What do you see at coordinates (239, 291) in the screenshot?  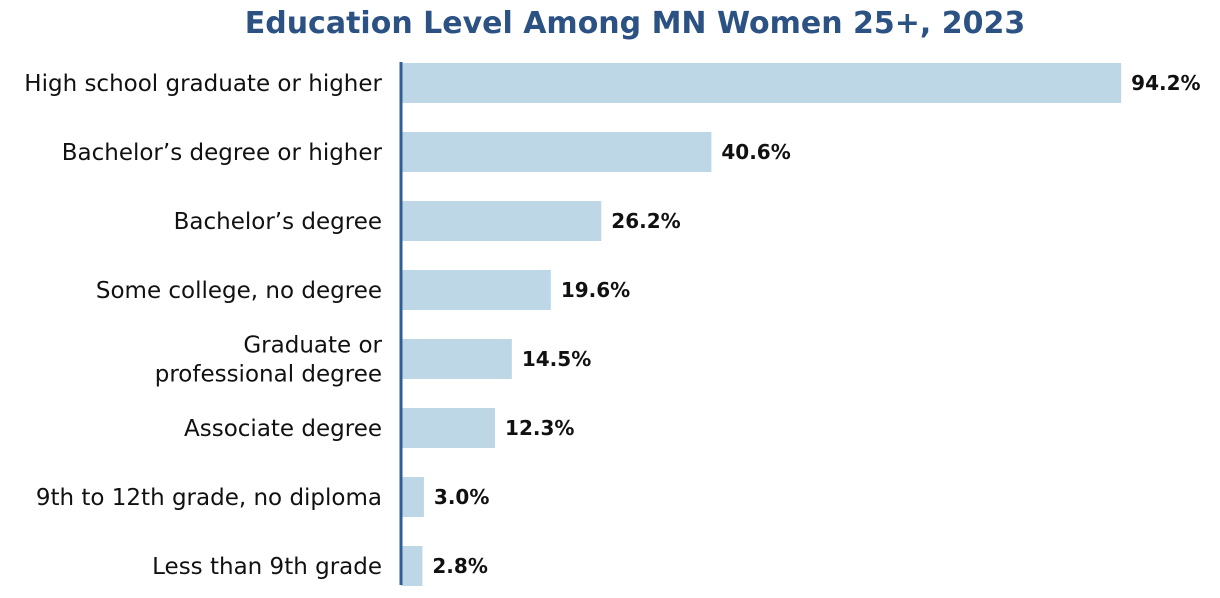 I see `category-label: Some college, no degree` at bounding box center [239, 291].